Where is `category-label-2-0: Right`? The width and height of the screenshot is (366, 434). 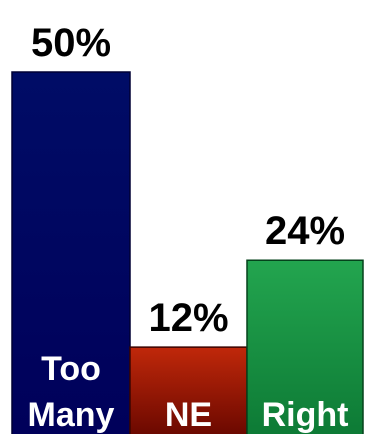 category-label-2-0: Right is located at coordinates (305, 415).